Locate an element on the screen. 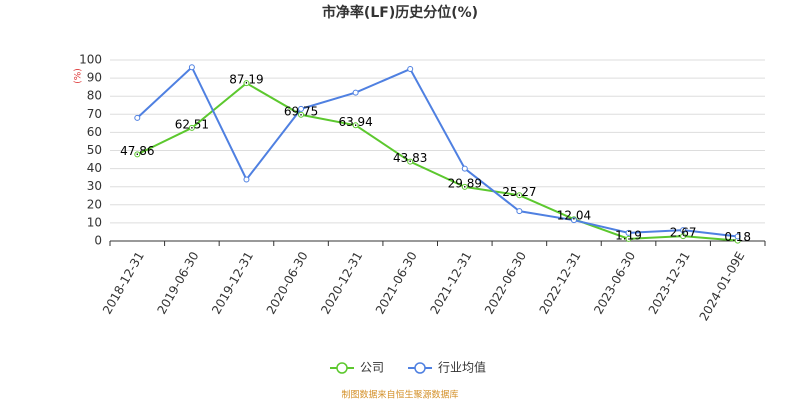 Image resolution: width=800 pixels, height=400 pixels. x-tick-label: 2023-12-31 is located at coordinates (669, 282).